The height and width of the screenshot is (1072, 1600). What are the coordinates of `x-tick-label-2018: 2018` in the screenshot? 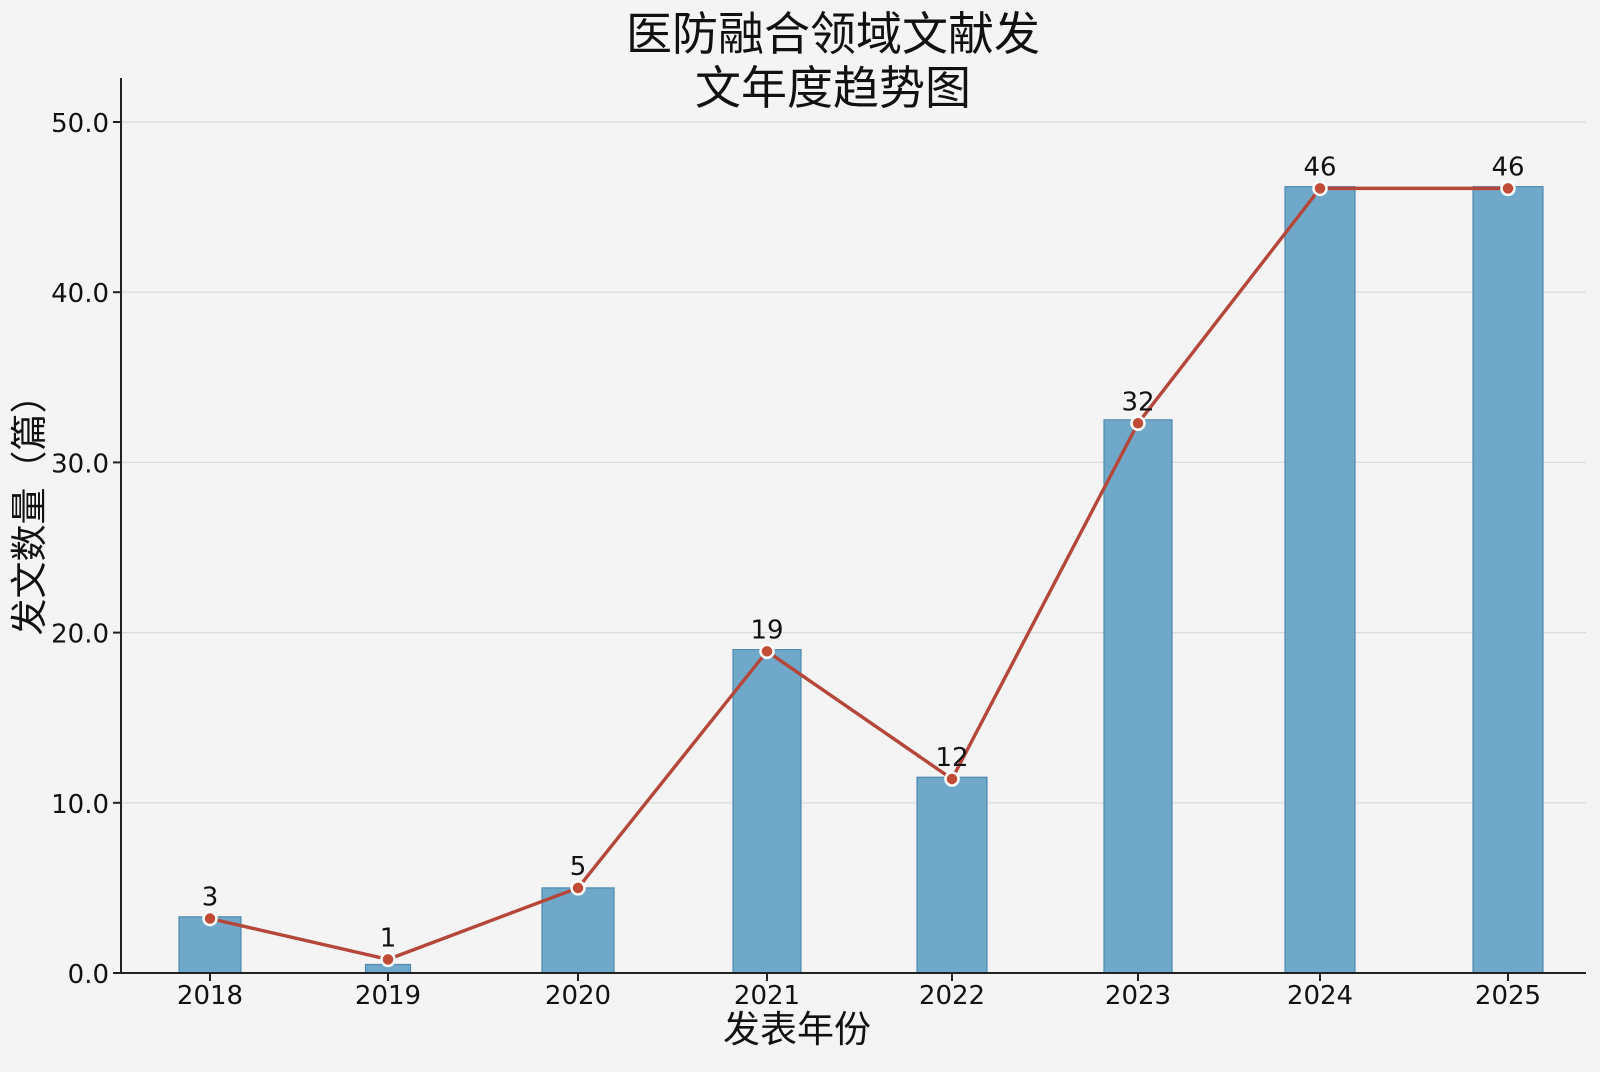 It's located at (210, 996).